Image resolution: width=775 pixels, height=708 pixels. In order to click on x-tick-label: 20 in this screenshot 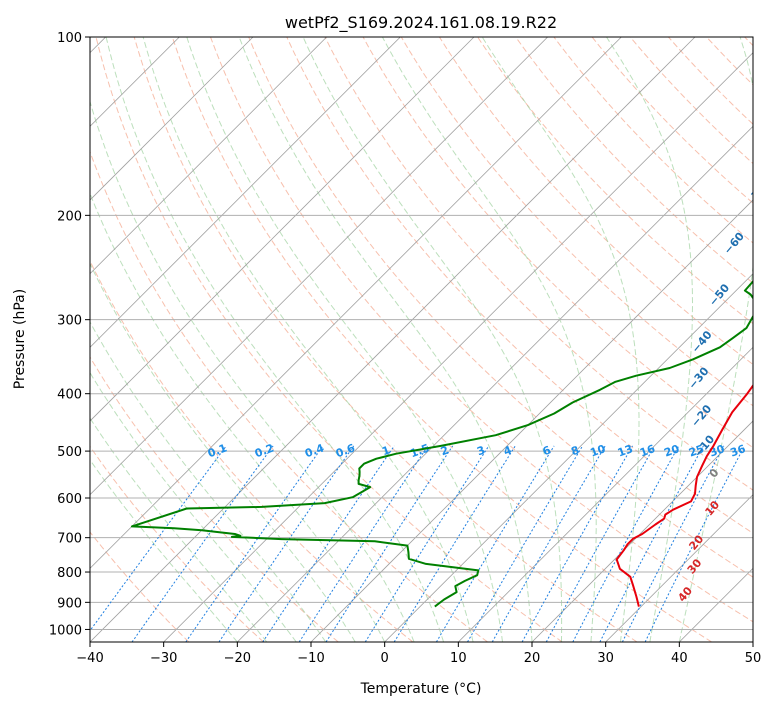, I will do `click(532, 658)`.